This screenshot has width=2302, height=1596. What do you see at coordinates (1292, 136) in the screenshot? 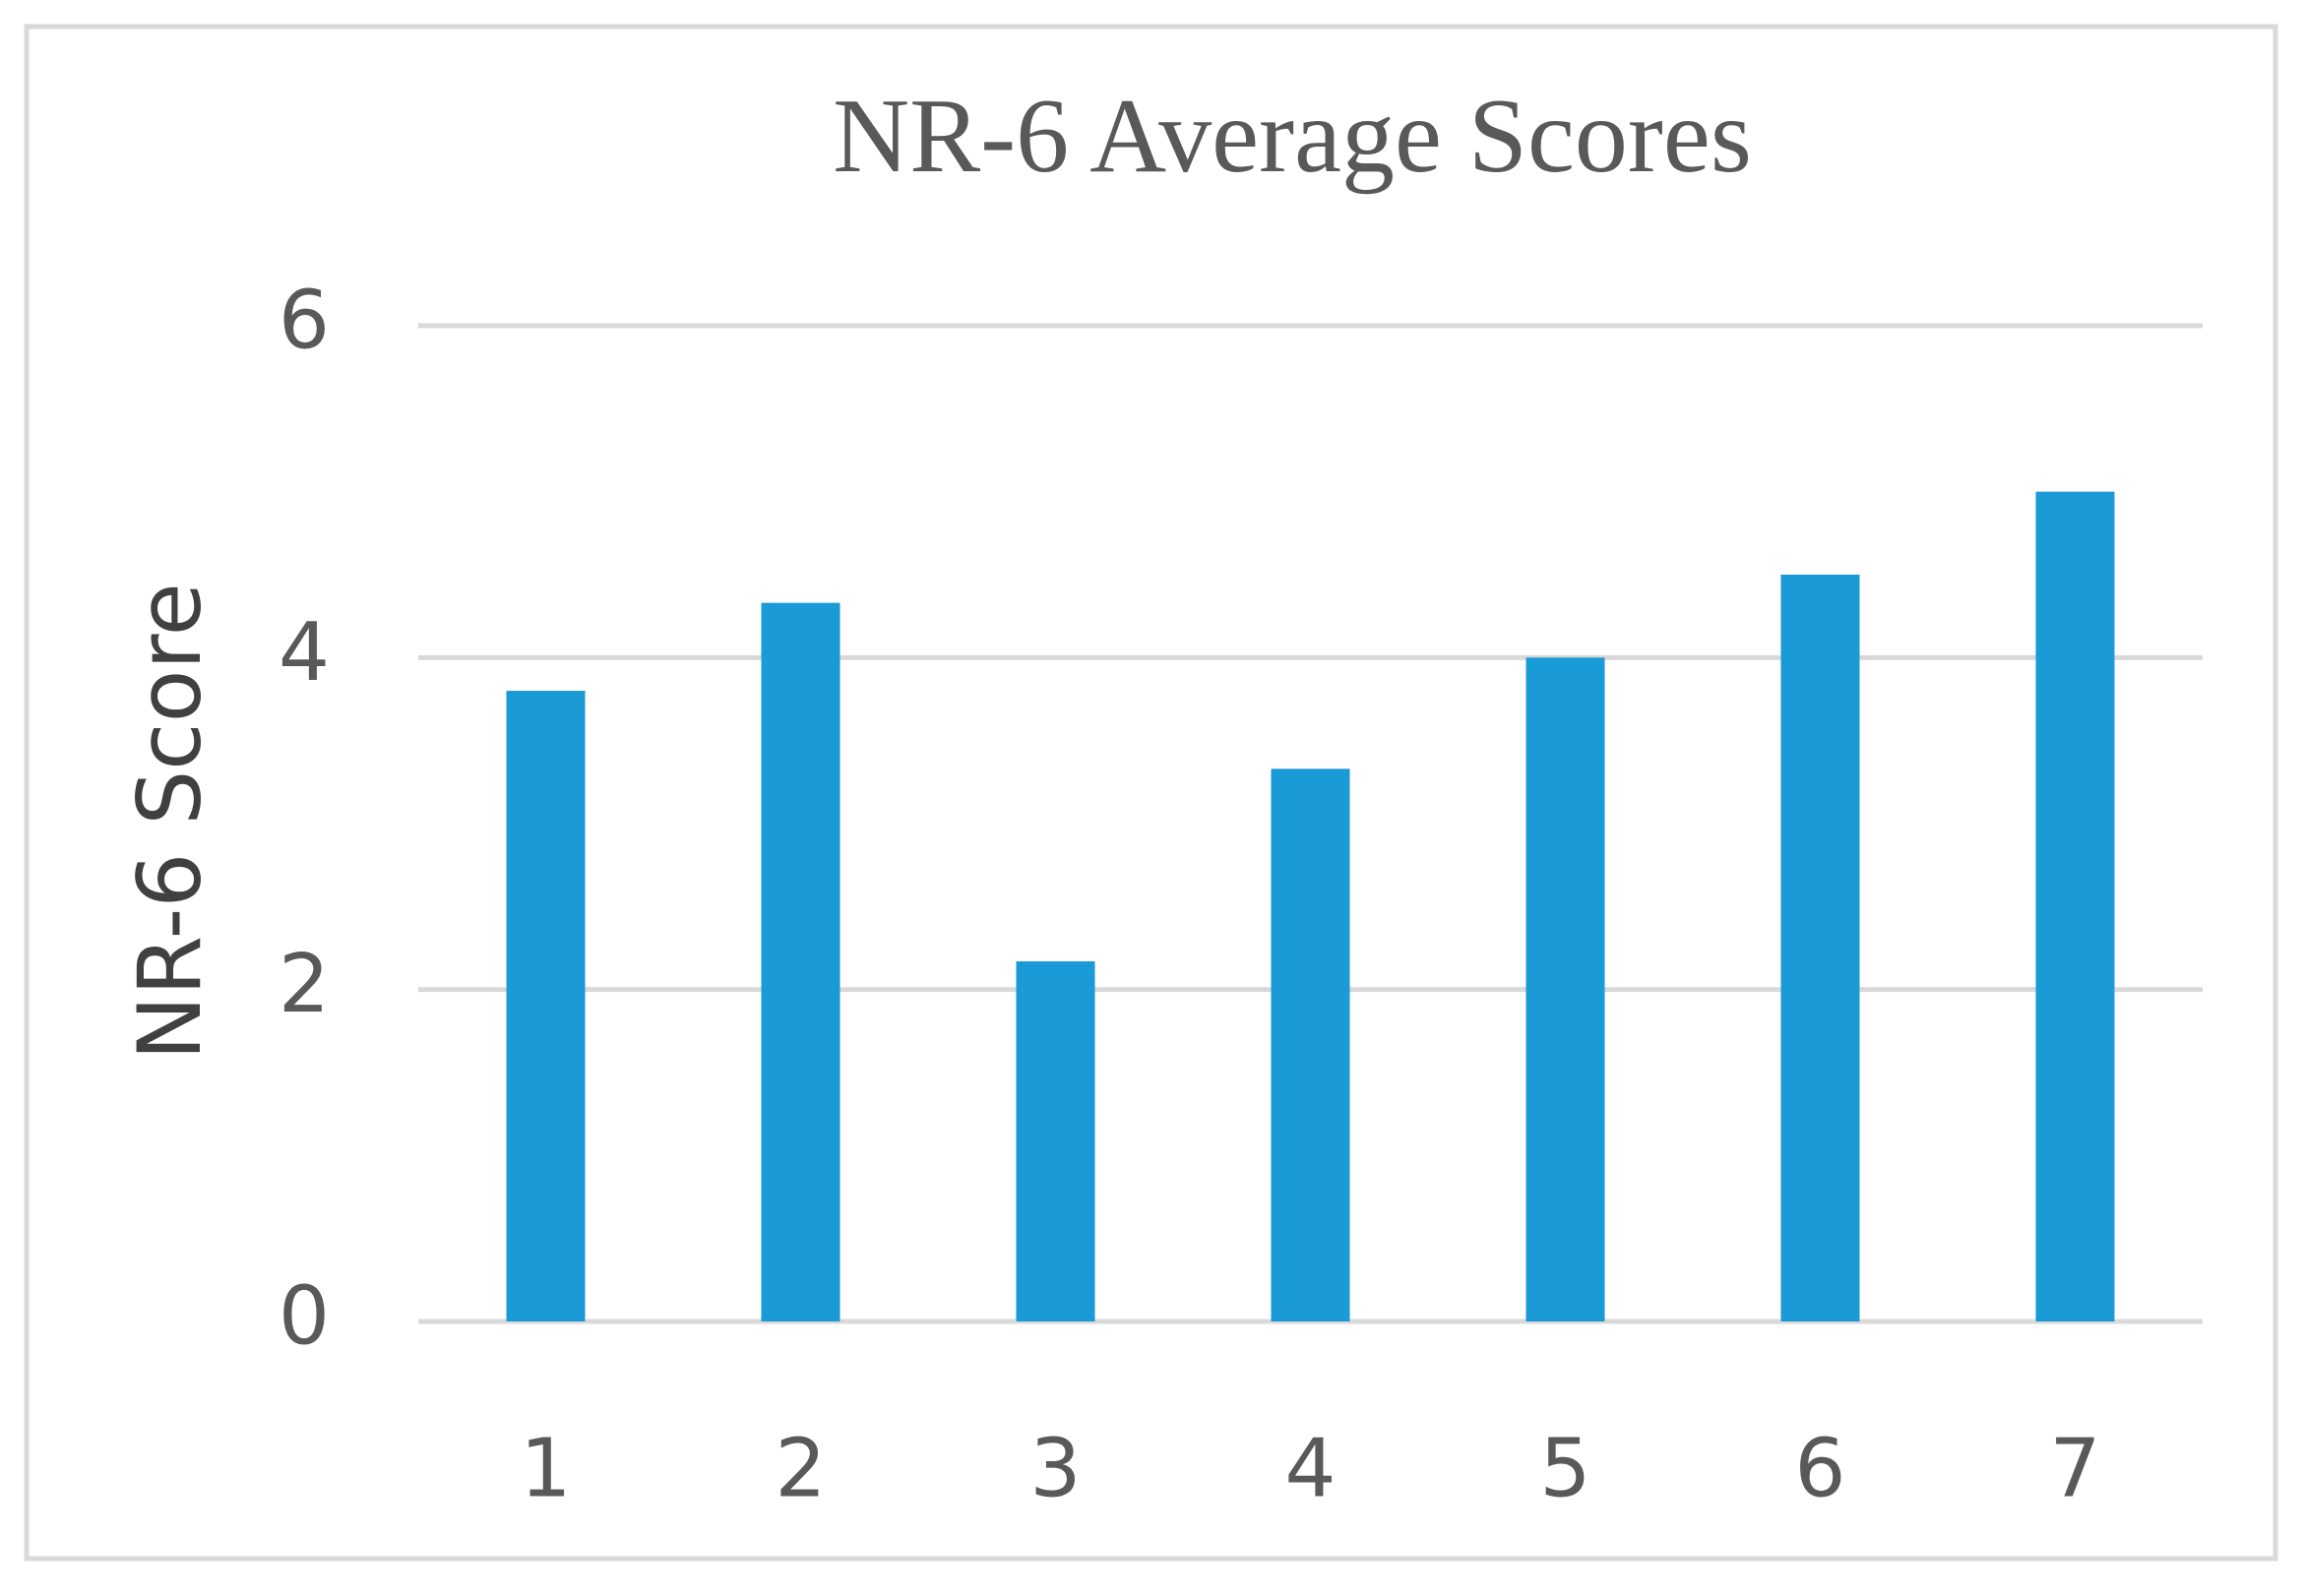
I see `chart-title: NR-6 Average Scores` at bounding box center [1292, 136].